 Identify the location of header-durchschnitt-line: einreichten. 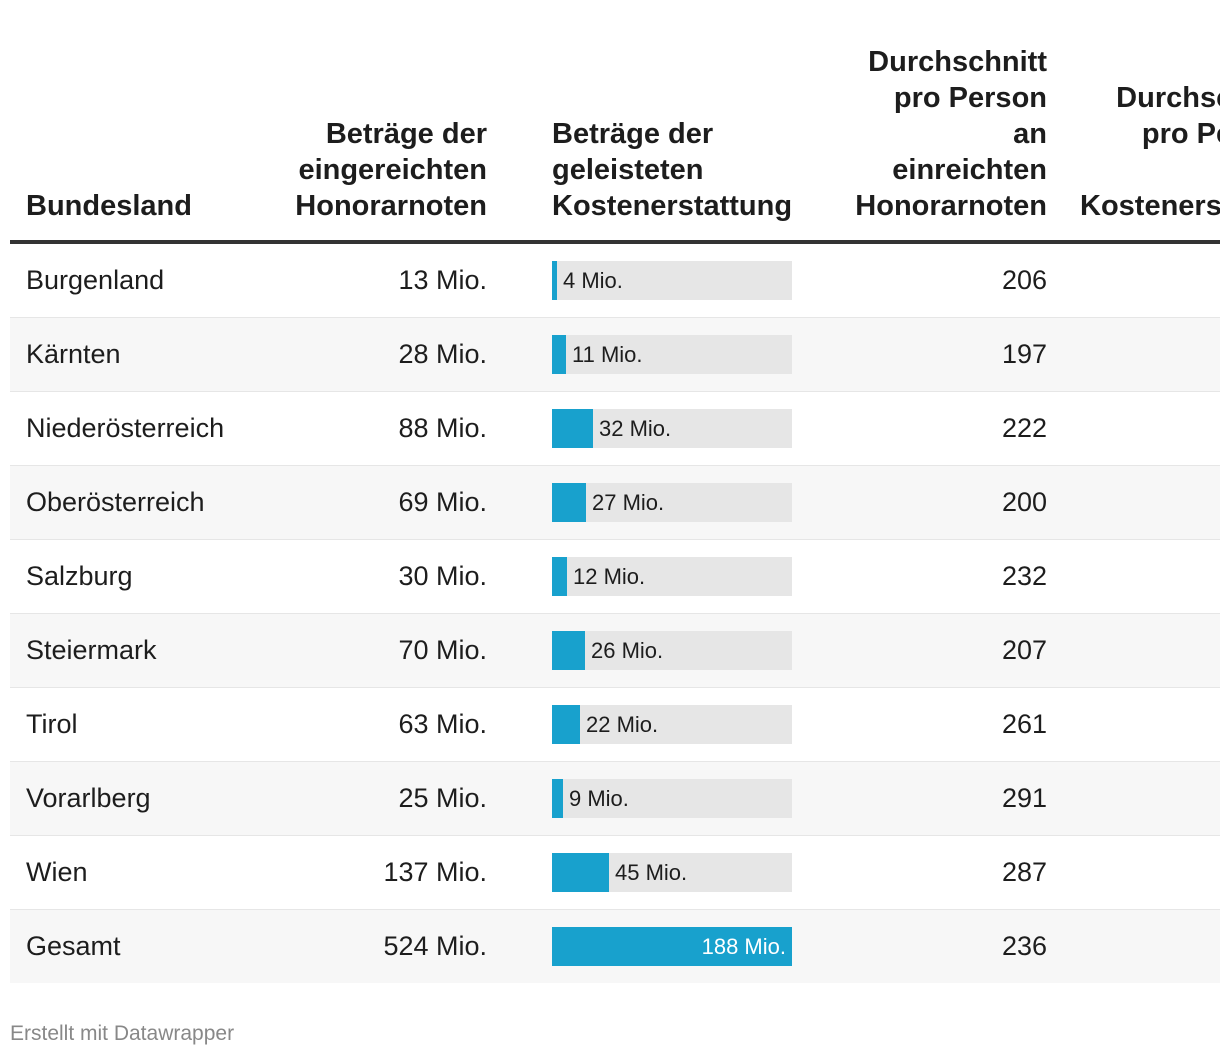
(969, 170).